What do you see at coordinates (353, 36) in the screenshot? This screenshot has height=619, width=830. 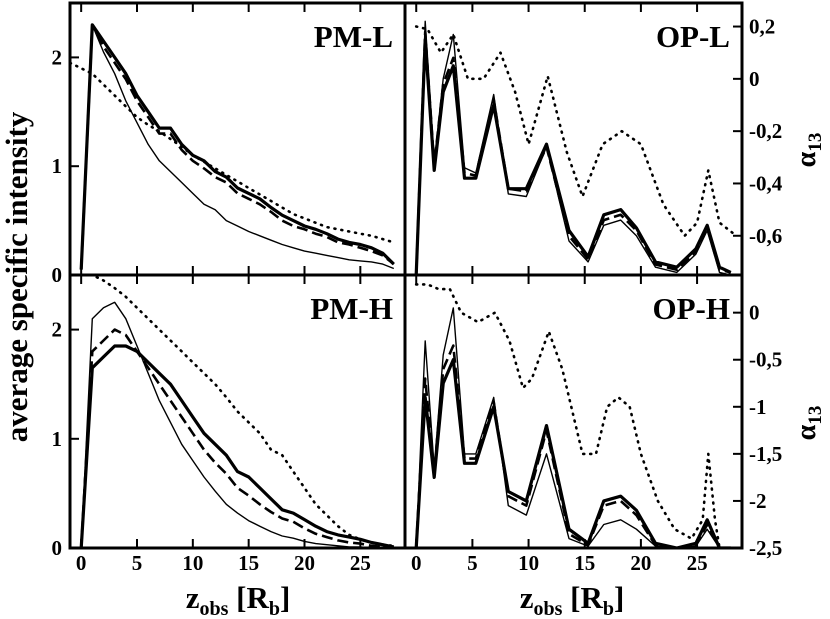 I see `panel-title-pm-l: PM-L` at bounding box center [353, 36].